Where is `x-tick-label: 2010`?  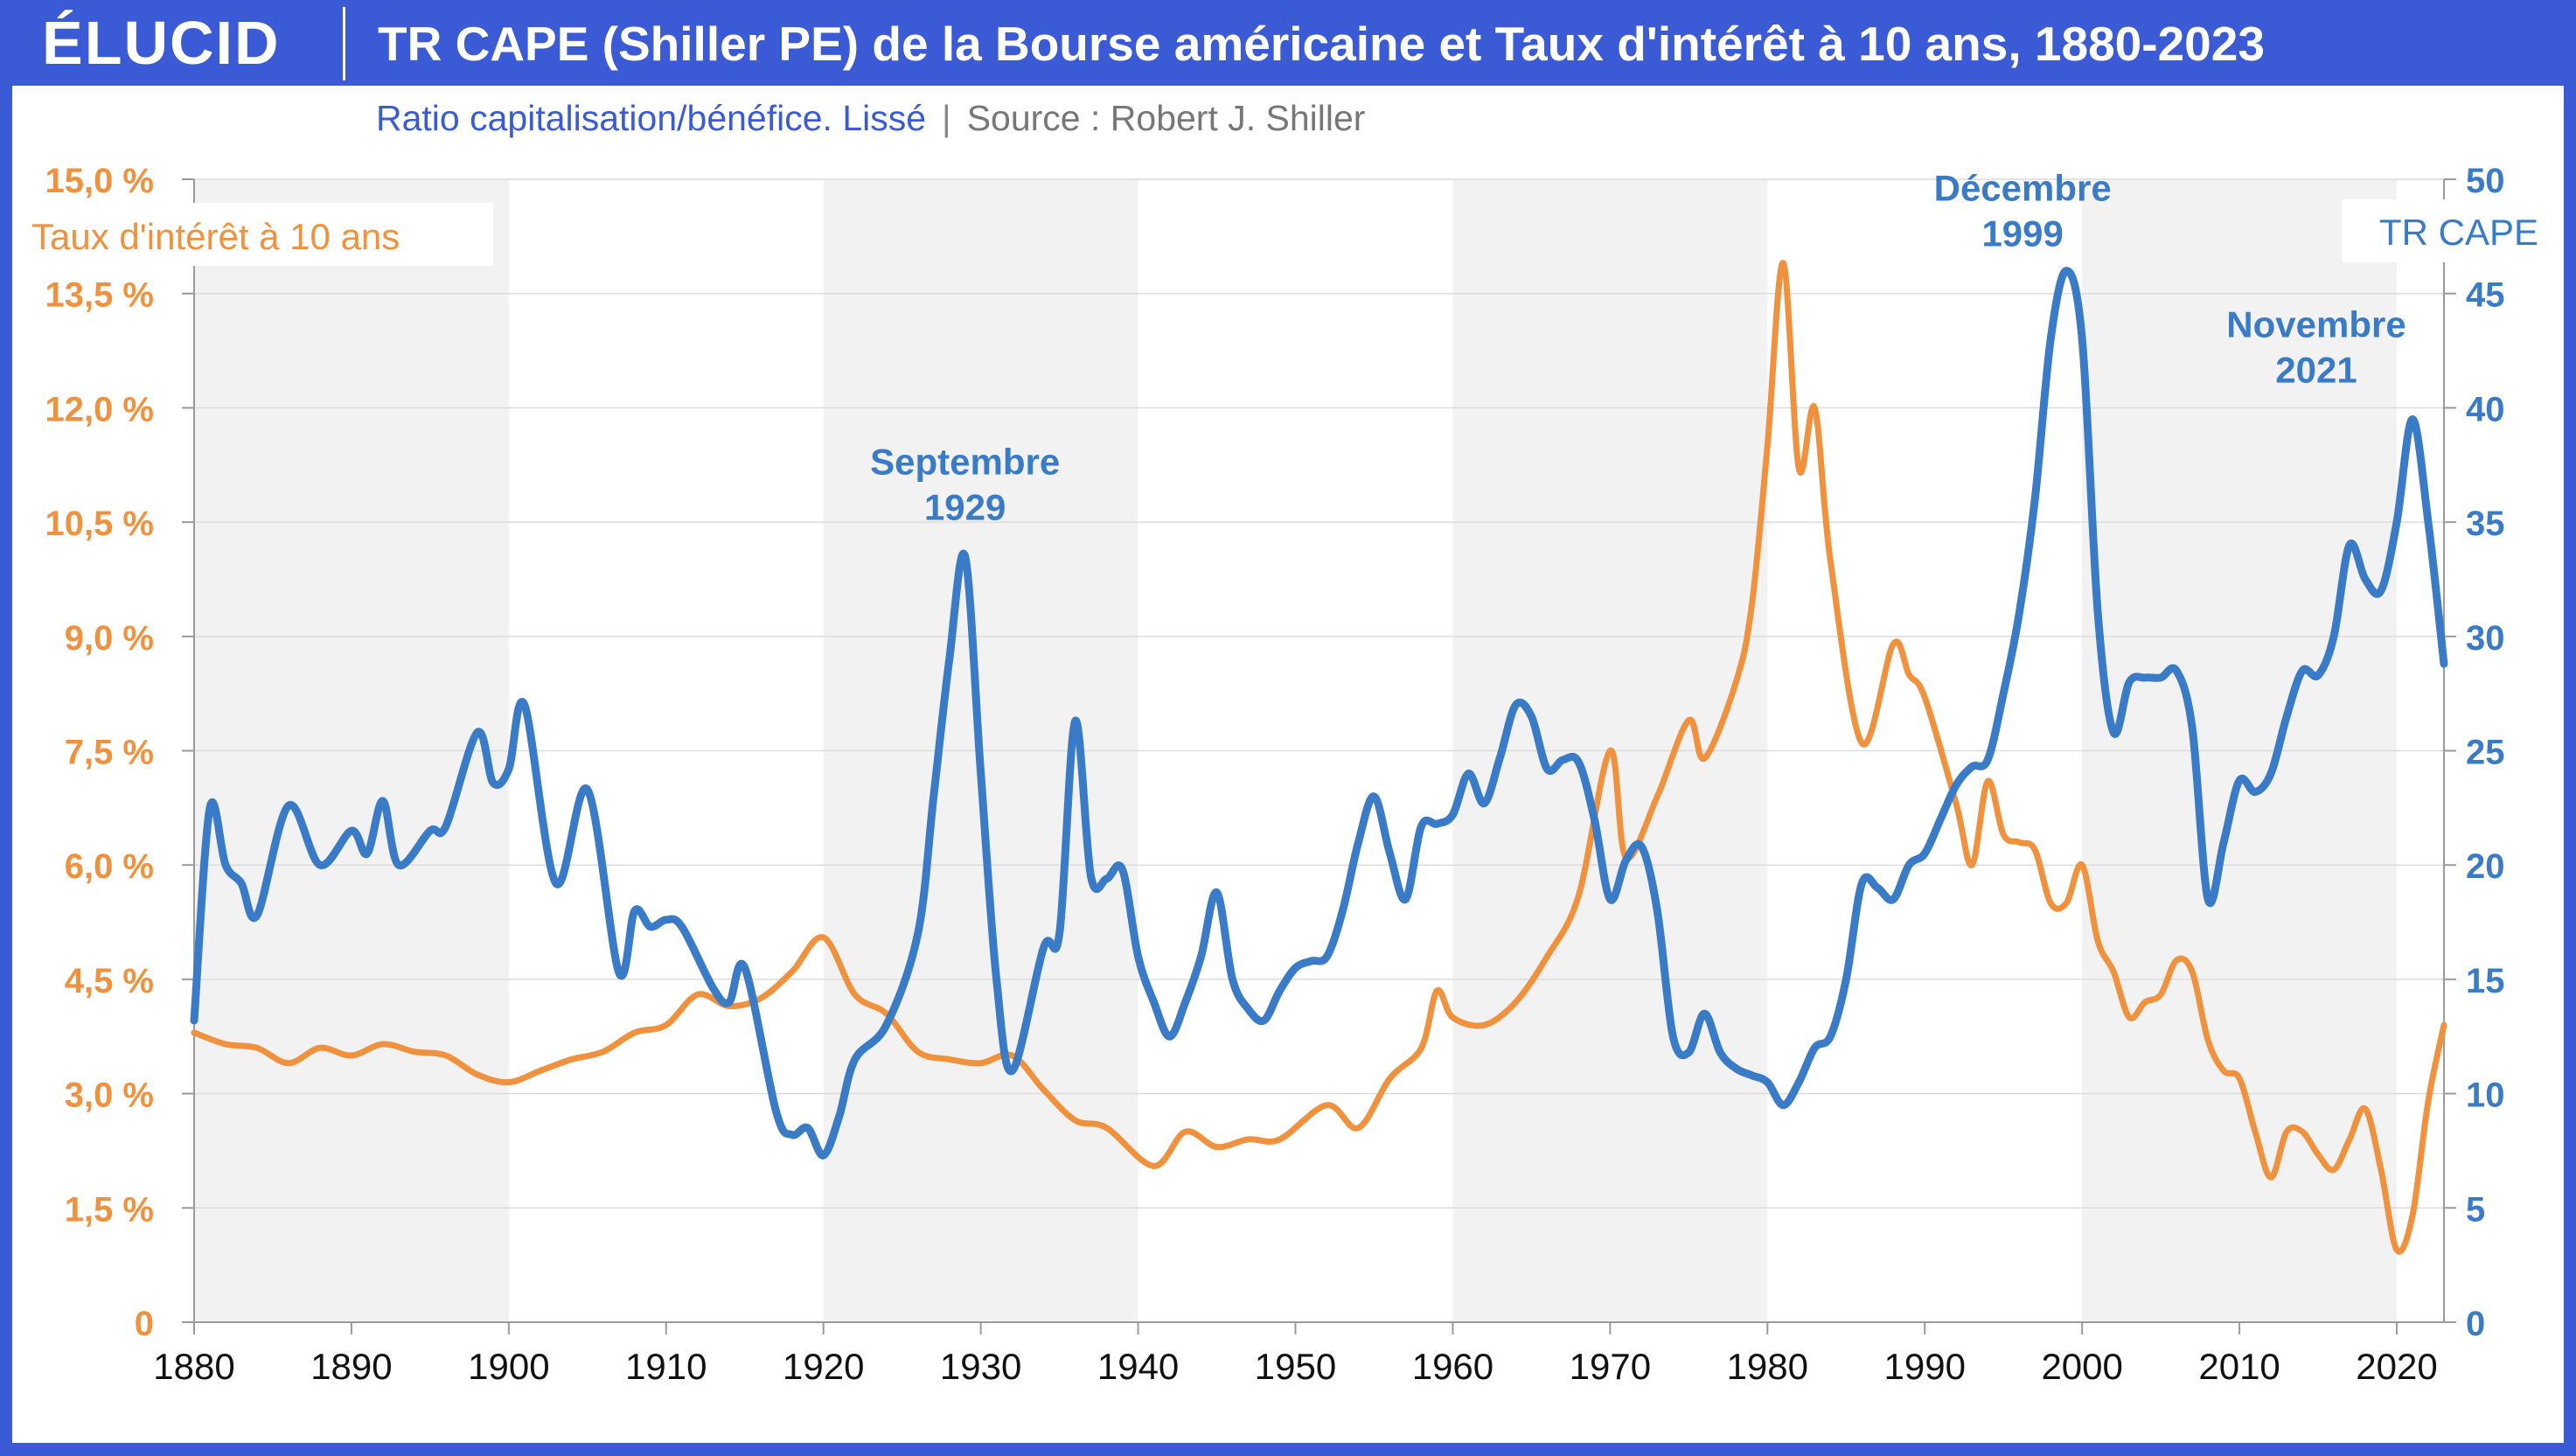 x-tick-label: 2010 is located at coordinates (2239, 1366).